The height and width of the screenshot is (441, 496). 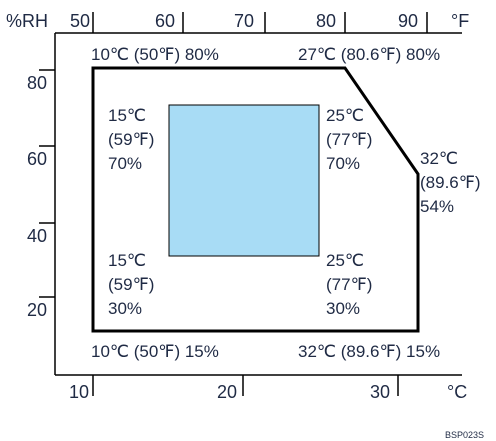 What do you see at coordinates (345, 260) in the screenshot?
I see `inner-bottom-right-temp-c: 25℃` at bounding box center [345, 260].